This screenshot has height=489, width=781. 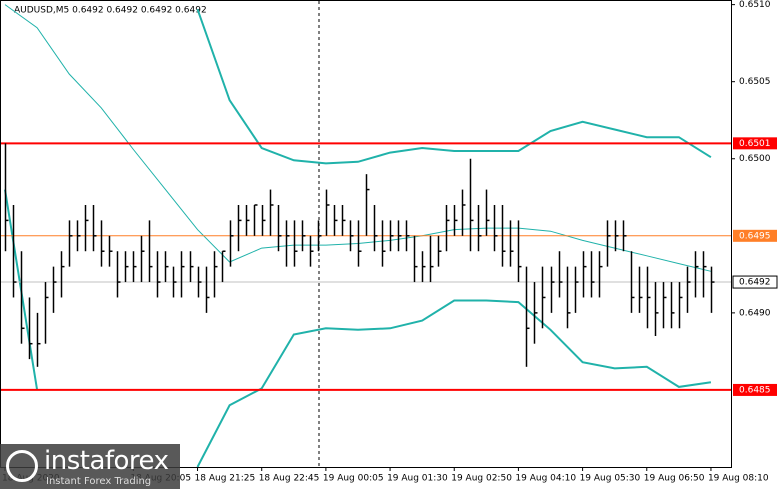 I want to click on x-tick-label: 19 Aug 05:30, so click(x=610, y=479).